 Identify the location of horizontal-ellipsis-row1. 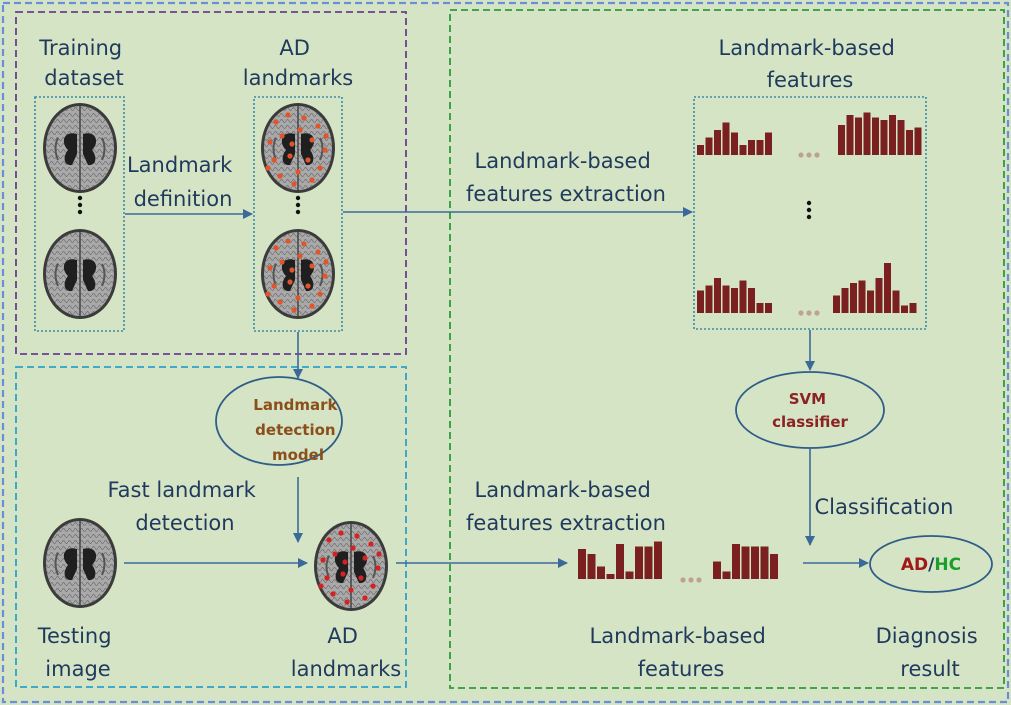
(809, 155).